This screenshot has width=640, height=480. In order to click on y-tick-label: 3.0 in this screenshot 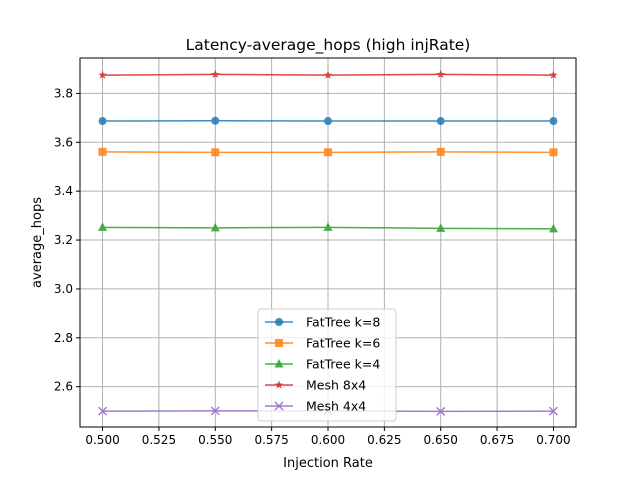, I will do `click(63, 289)`.